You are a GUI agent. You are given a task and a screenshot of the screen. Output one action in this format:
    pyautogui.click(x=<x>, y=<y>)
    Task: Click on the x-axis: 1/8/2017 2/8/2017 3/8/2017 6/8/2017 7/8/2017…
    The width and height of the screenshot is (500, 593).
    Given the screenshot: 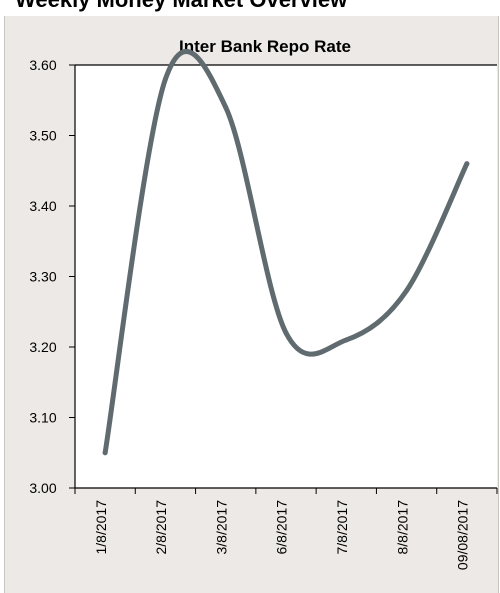 What is the action you would take?
    pyautogui.click(x=286, y=528)
    